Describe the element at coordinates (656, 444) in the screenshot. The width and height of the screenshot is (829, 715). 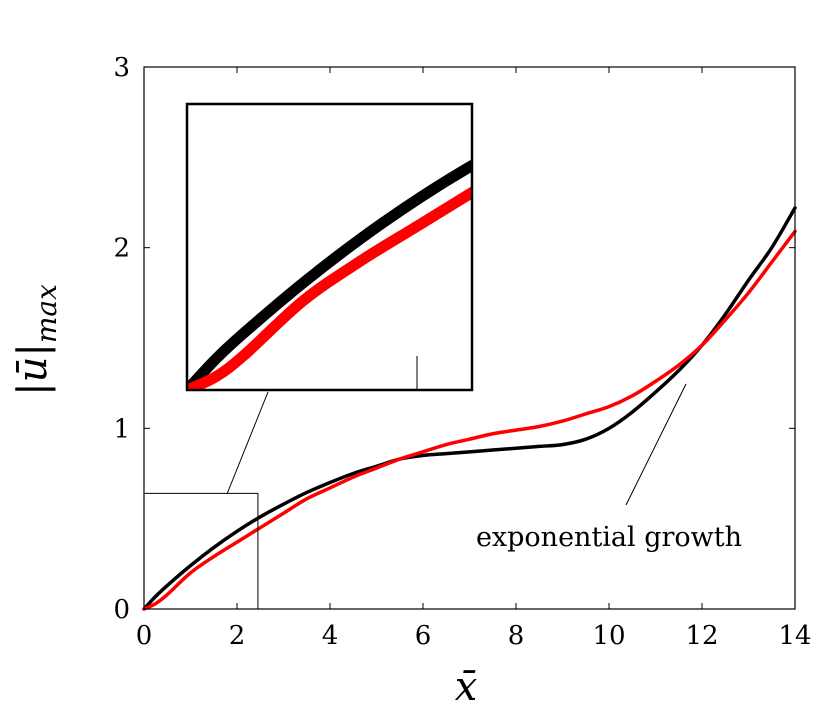
I see `annotation-arrow-line` at that location.